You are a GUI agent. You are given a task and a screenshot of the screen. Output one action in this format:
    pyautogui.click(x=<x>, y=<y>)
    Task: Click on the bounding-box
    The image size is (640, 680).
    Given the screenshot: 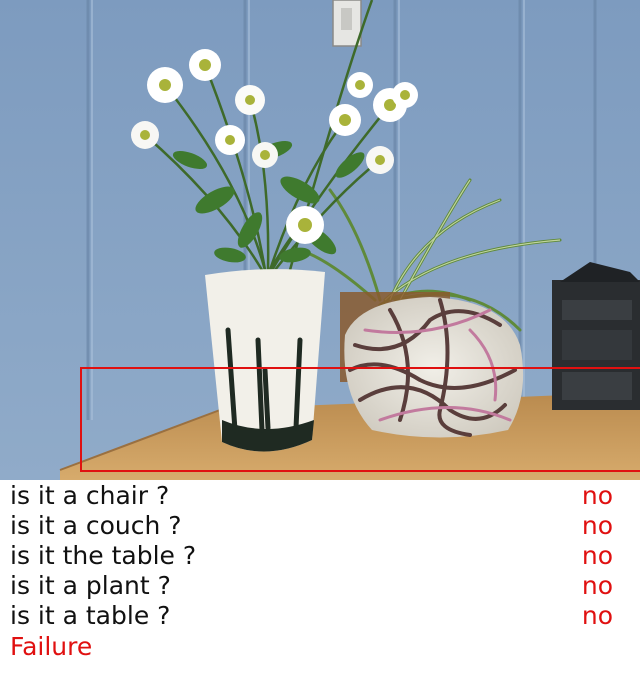 What is the action you would take?
    pyautogui.click(x=360, y=419)
    